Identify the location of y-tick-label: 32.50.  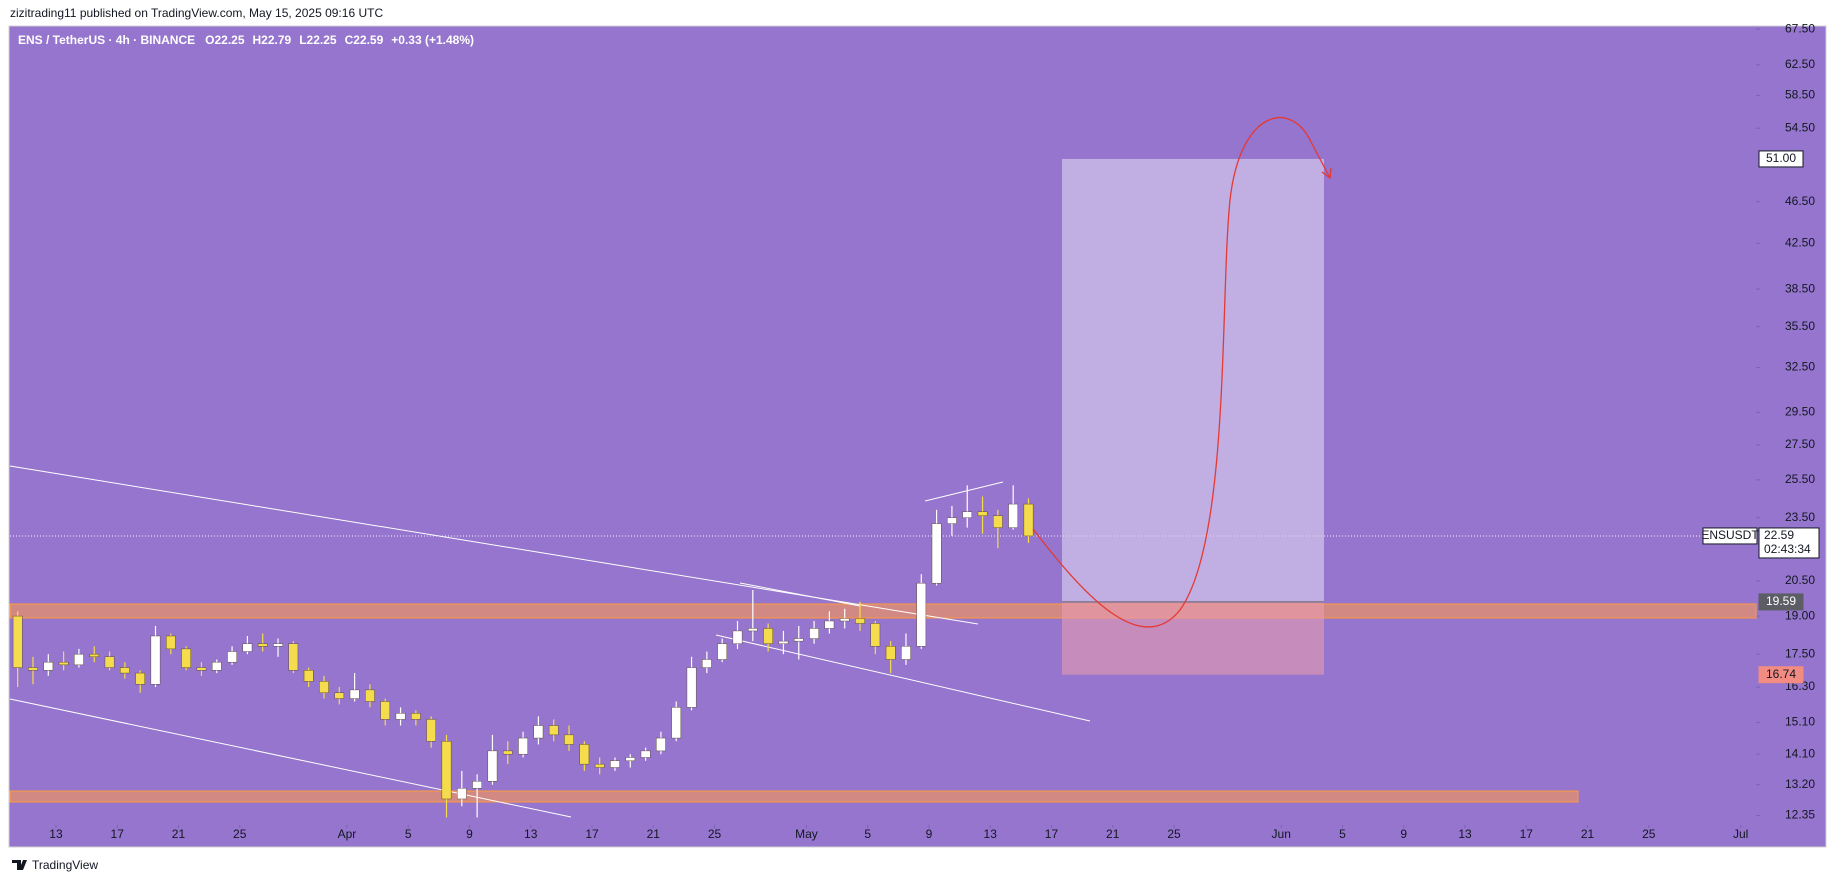
(1800, 367).